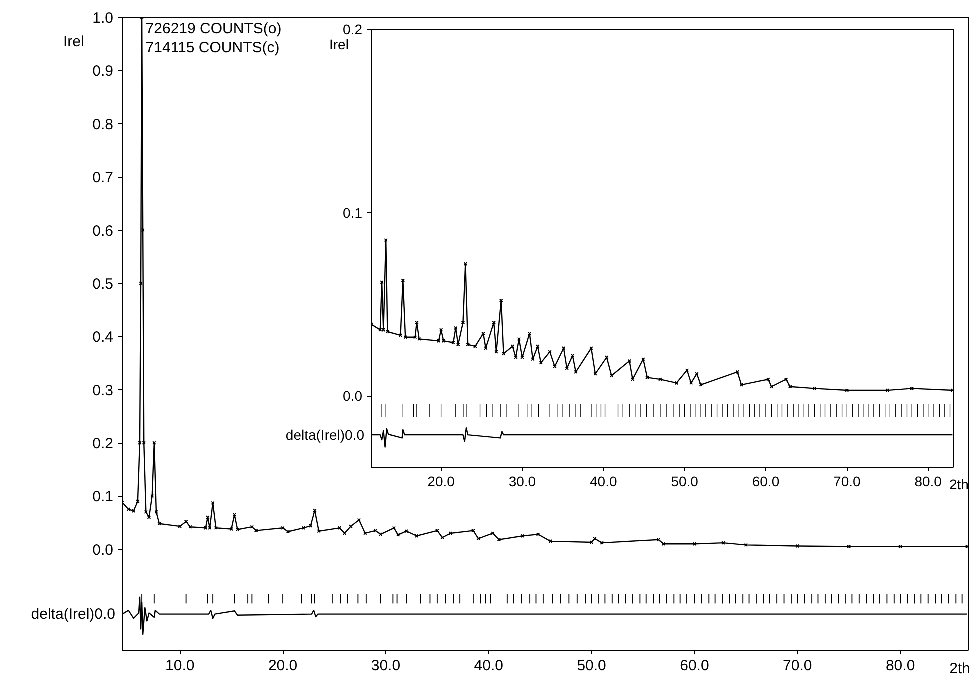 Image resolution: width=971 pixels, height=684 pixels. I want to click on y-tick-label: 0.4, so click(103, 337).